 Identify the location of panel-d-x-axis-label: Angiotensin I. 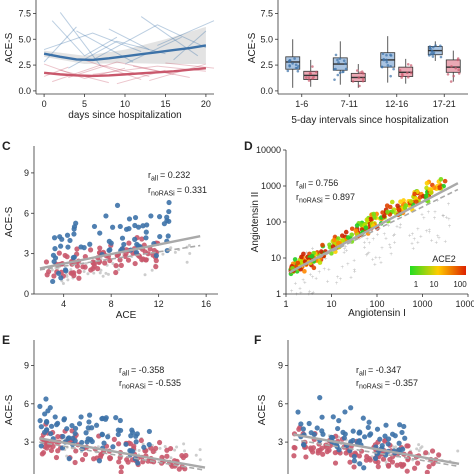
(377, 313).